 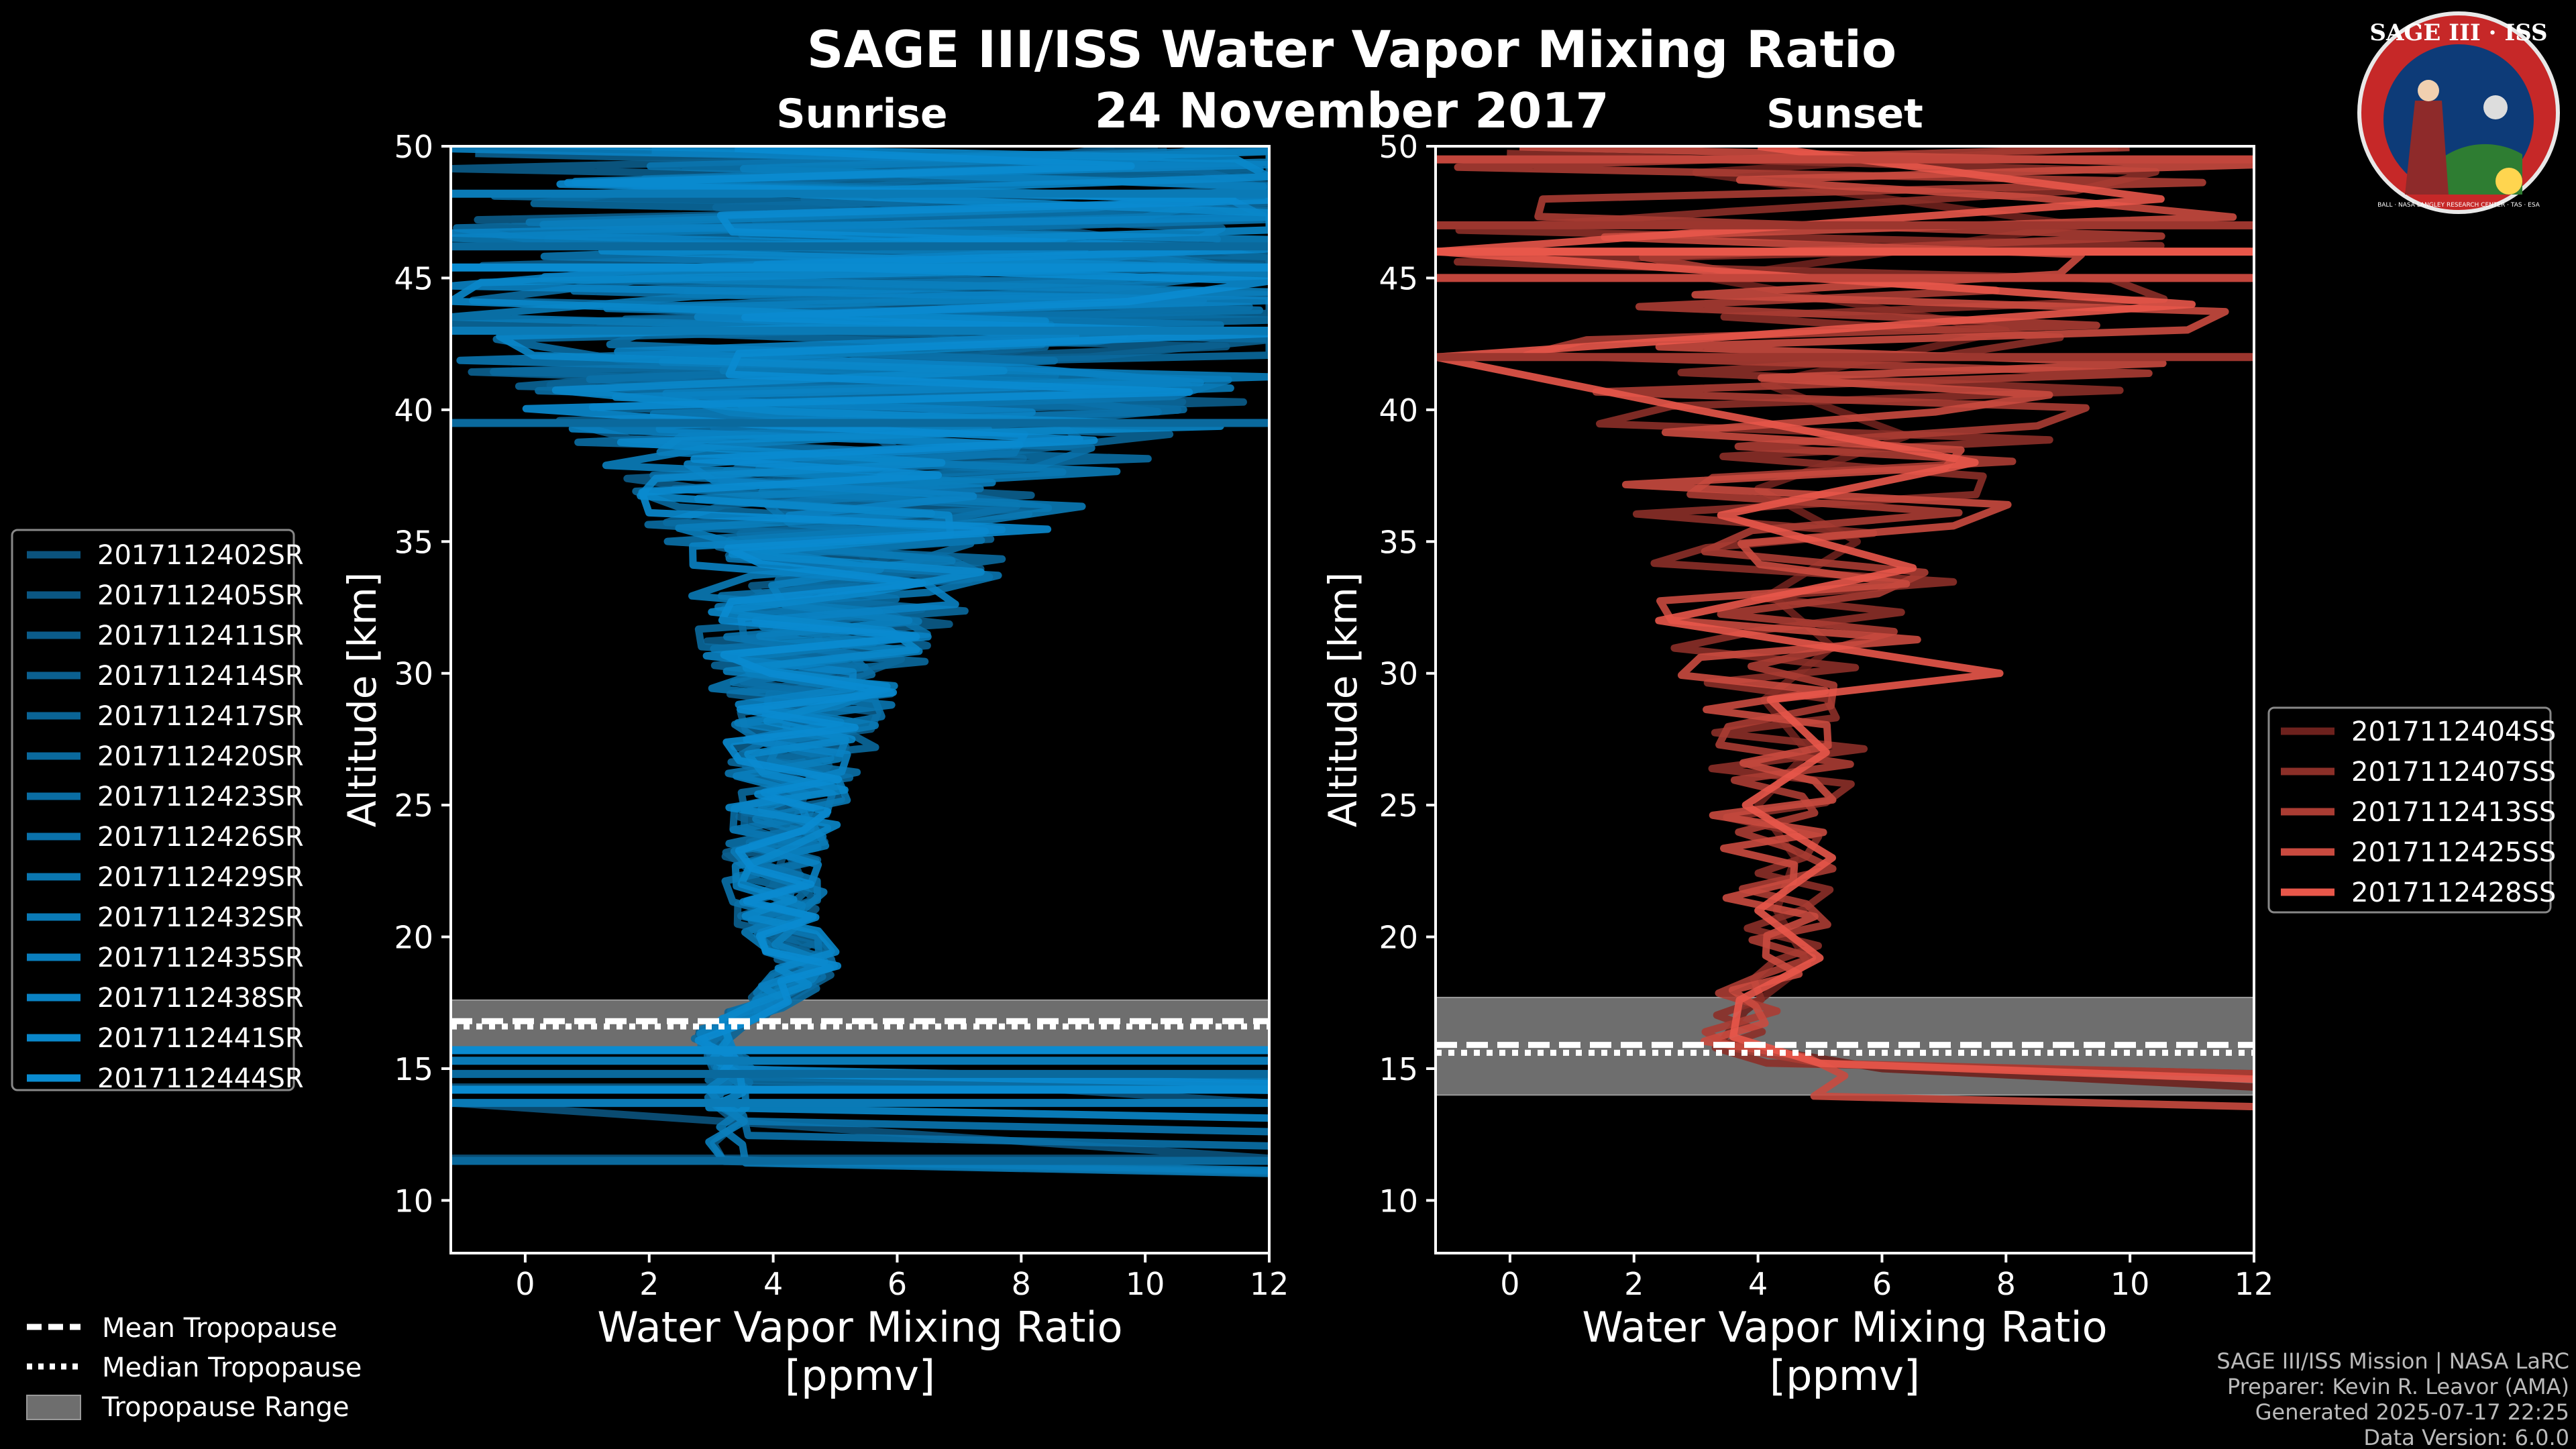 I want to click on sunrise-legend-label-2017112420SR: 2017112420SR, so click(x=200, y=756).